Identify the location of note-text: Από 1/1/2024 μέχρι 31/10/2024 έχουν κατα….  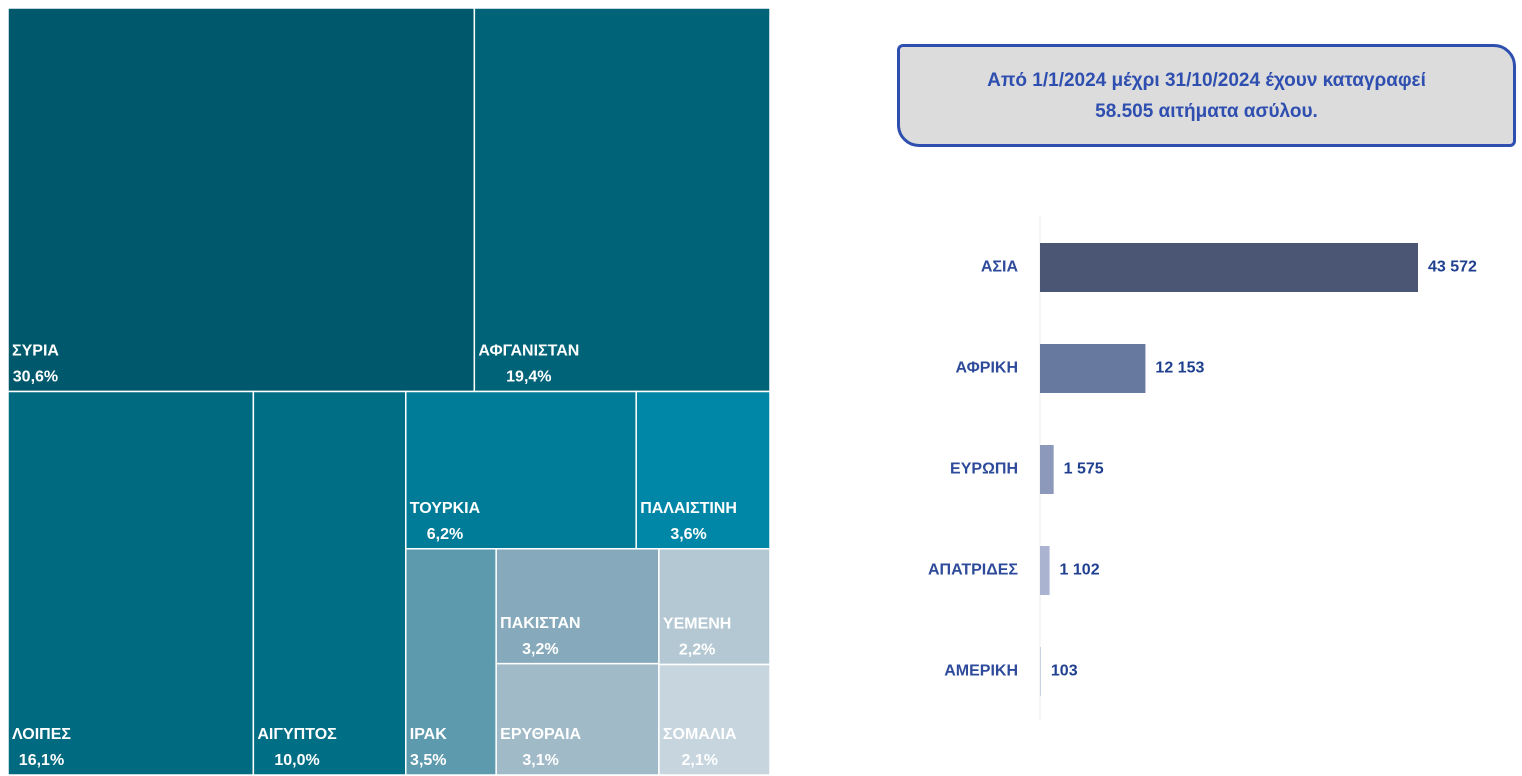
(1206, 95).